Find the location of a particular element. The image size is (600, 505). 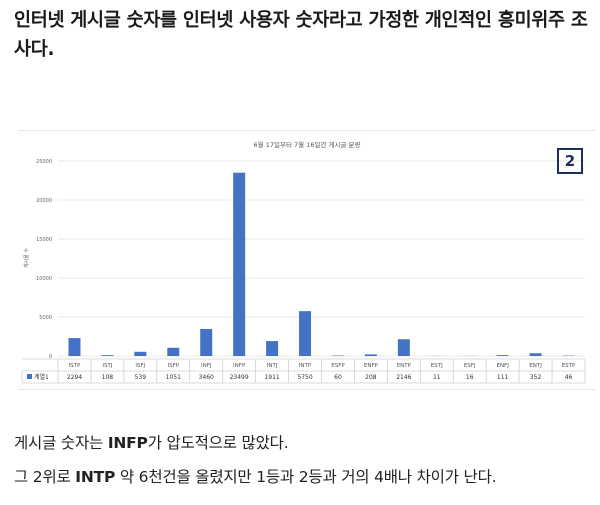

y-tick-label: 15000 is located at coordinates (44, 240).